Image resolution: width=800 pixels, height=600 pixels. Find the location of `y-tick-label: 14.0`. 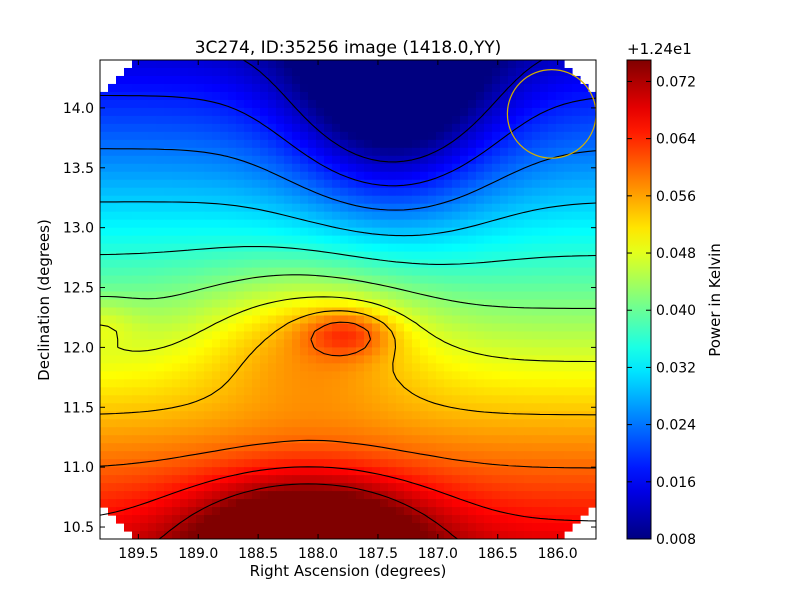

y-tick-label: 14.0 is located at coordinates (78, 109).